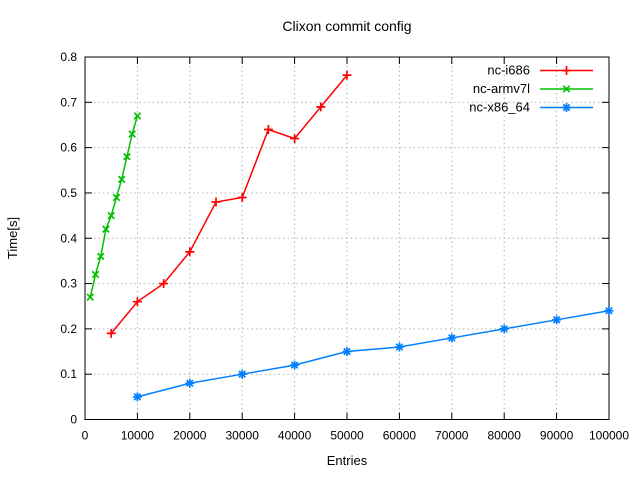 The image size is (640, 480). What do you see at coordinates (452, 436) in the screenshot?
I see `x-tick-label: 70000` at bounding box center [452, 436].